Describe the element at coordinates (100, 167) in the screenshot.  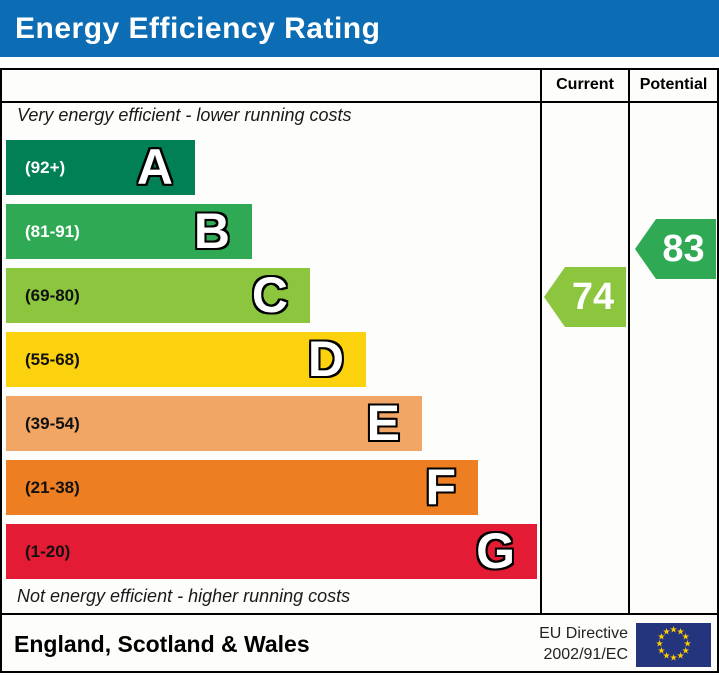
I see `band-row-a: (92+) A` at that location.